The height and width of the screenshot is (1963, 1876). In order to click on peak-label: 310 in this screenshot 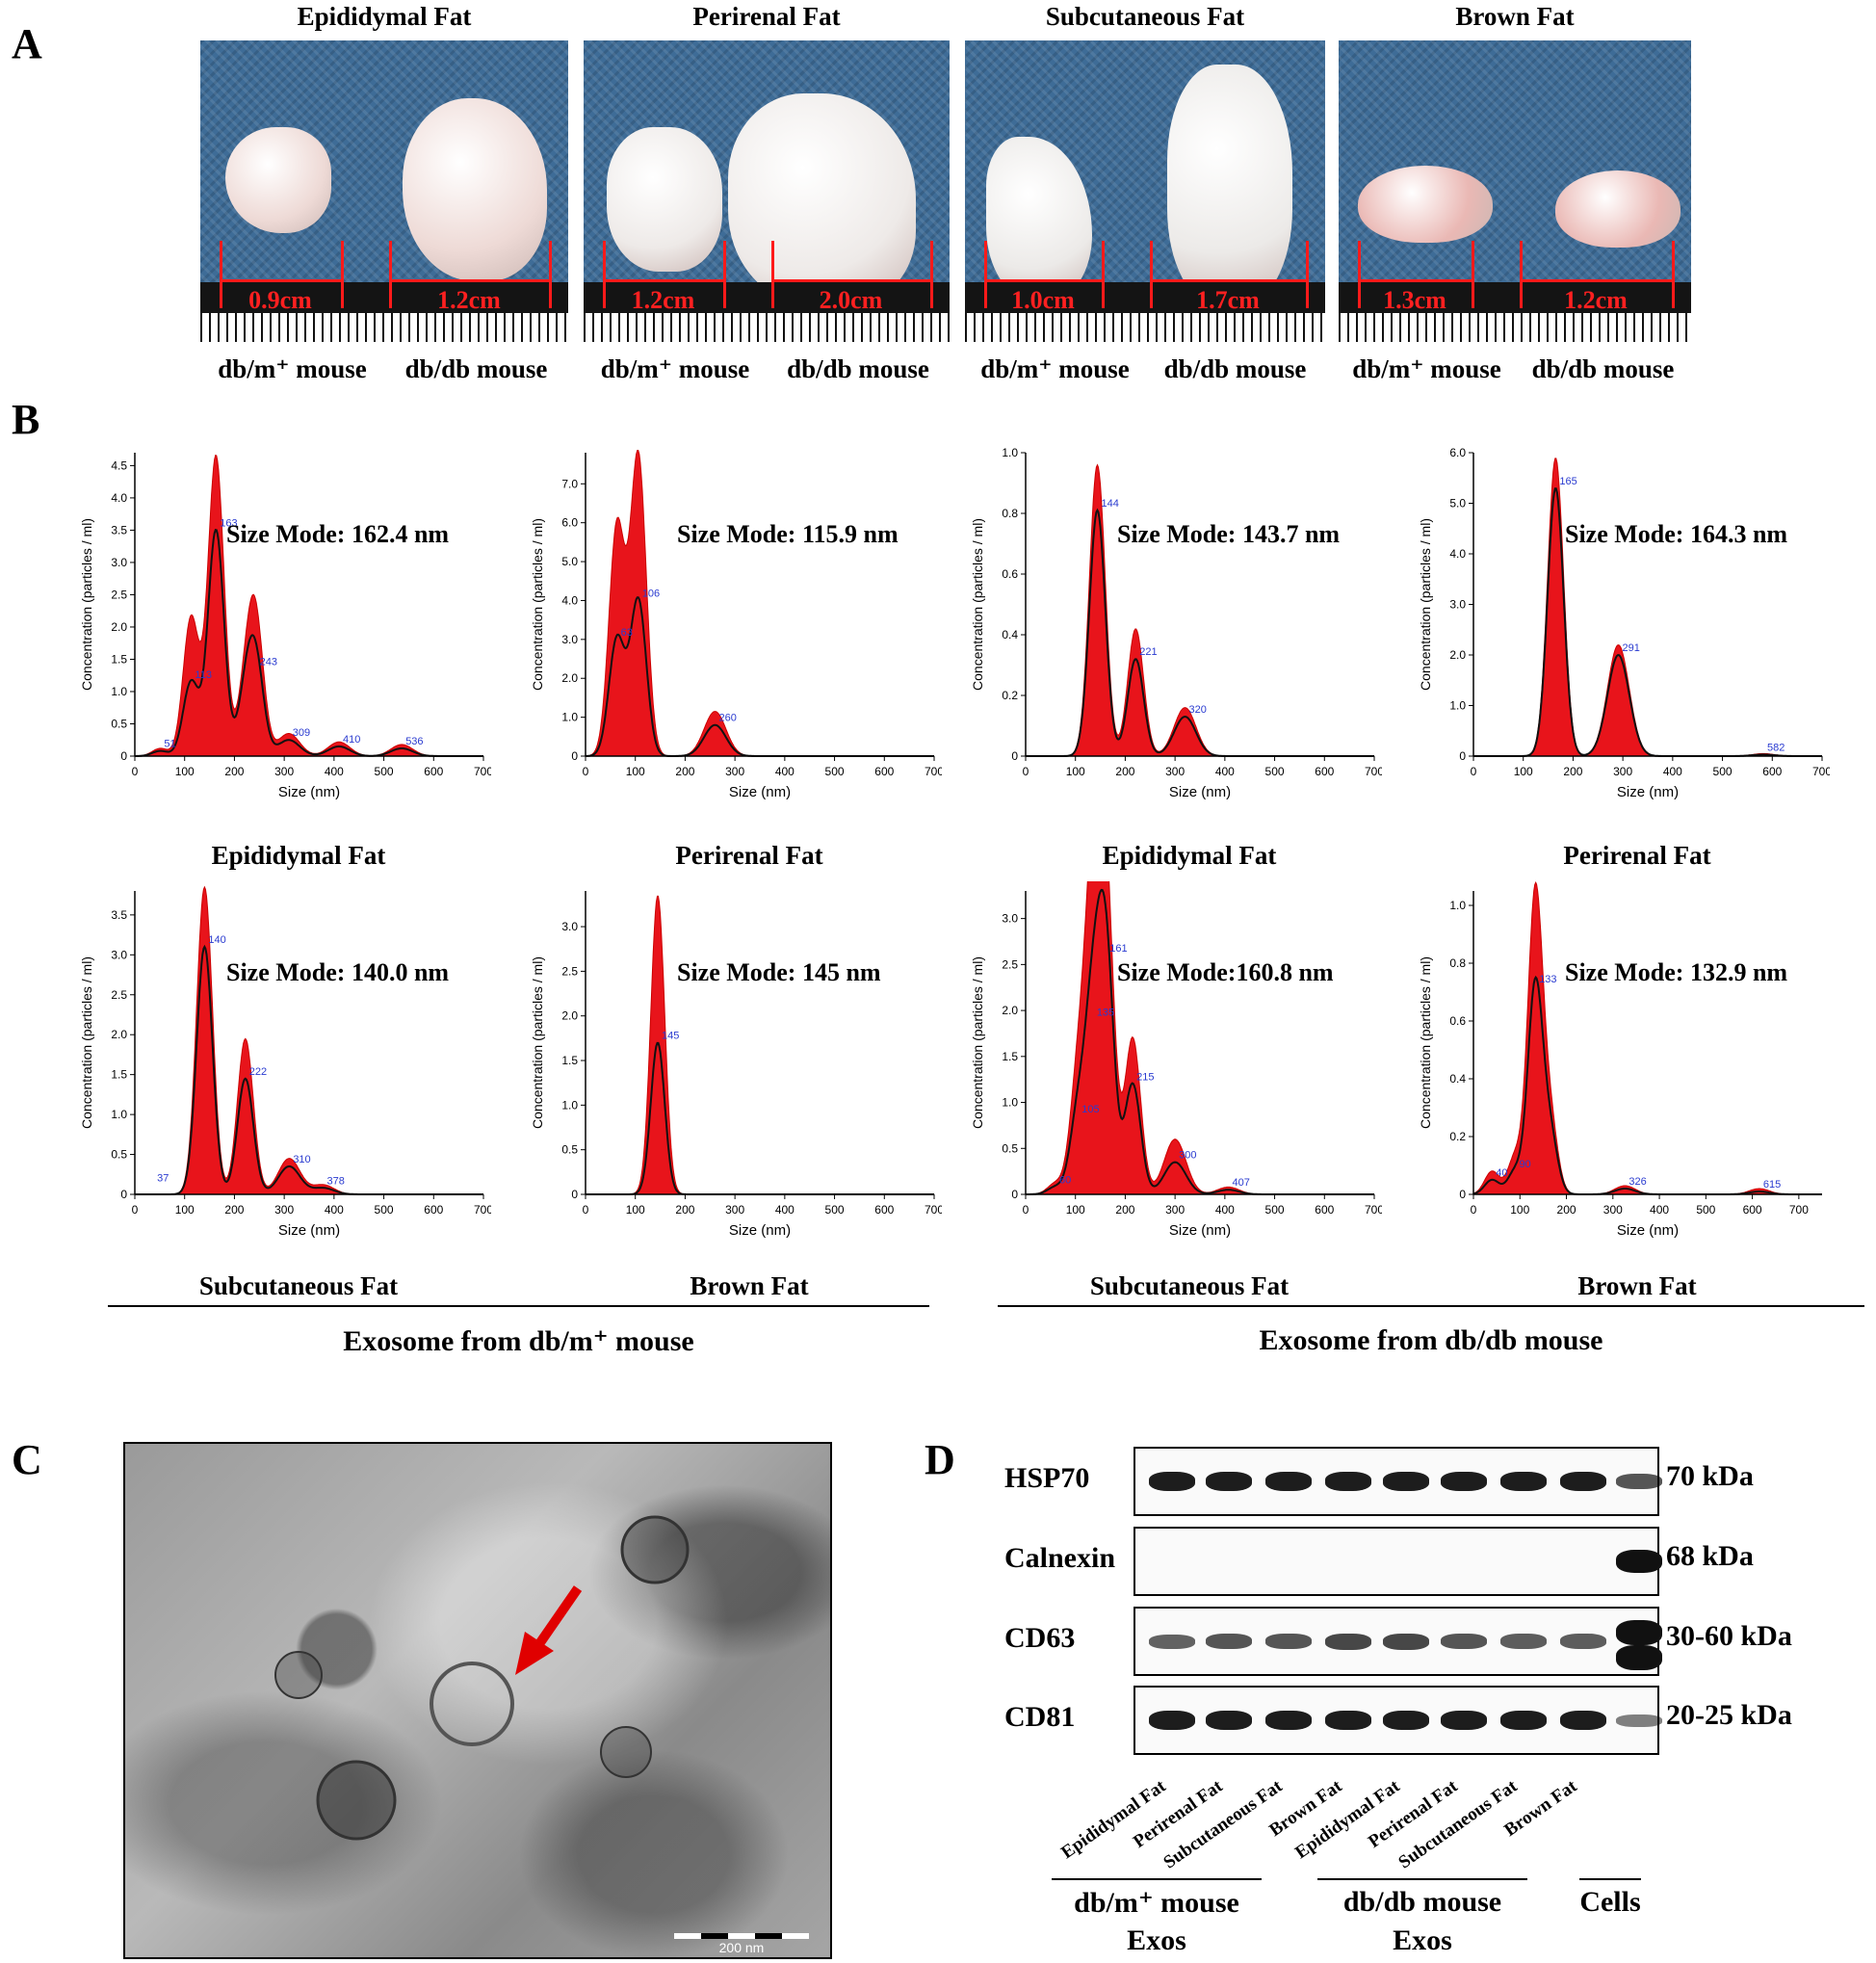, I will do `click(302, 1159)`.